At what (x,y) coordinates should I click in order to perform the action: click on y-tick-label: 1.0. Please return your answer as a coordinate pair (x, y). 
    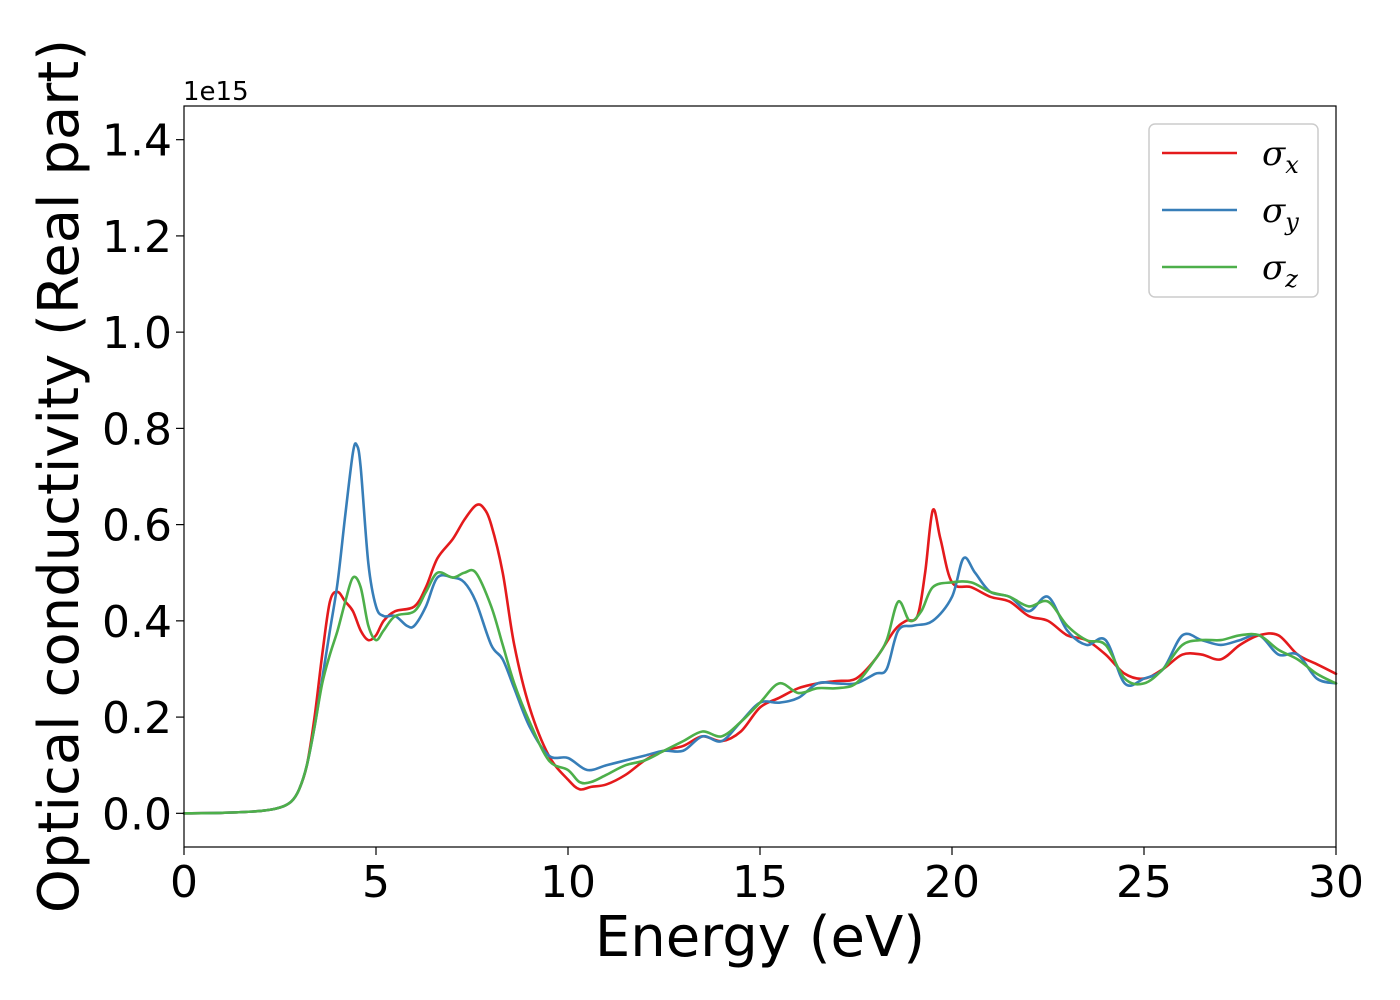
    Looking at the image, I should click on (137, 333).